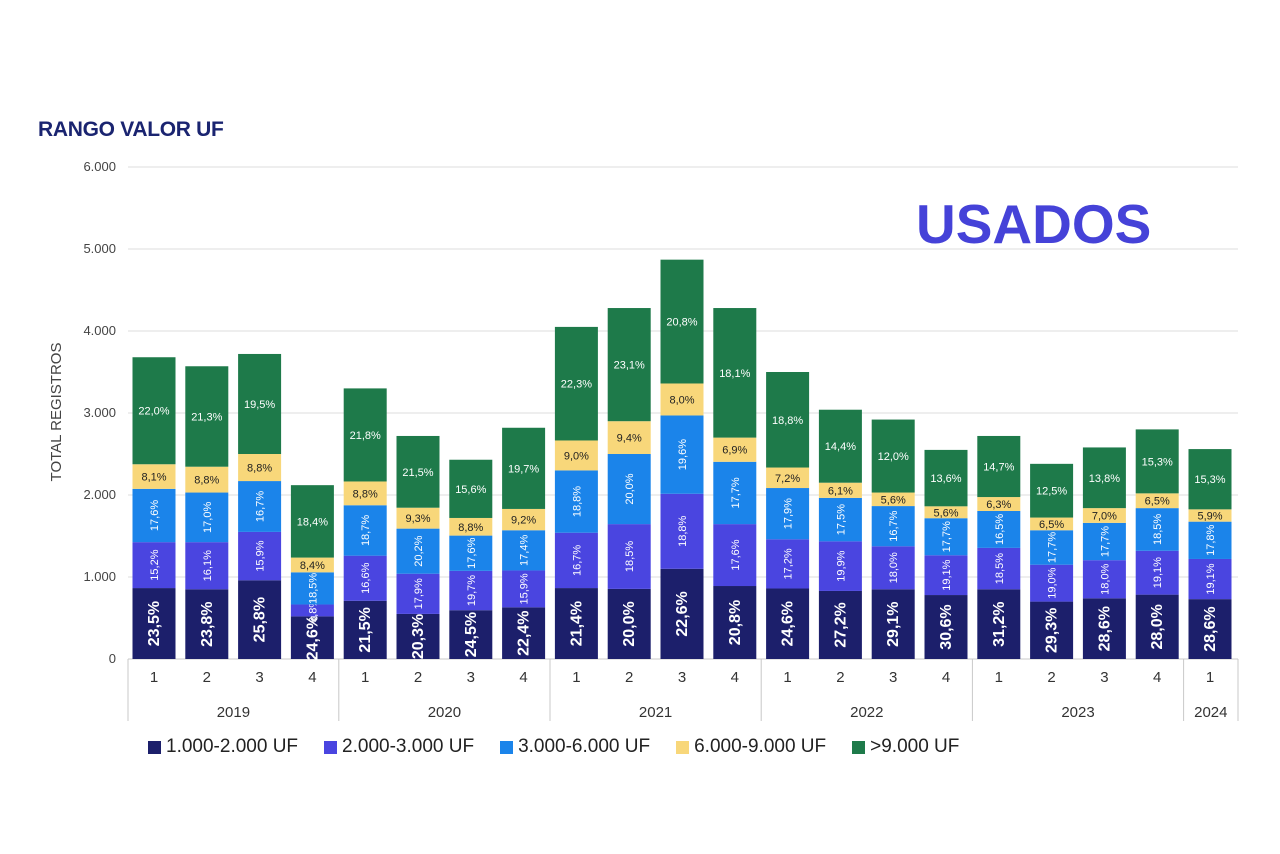 The height and width of the screenshot is (854, 1280). I want to click on bar-stack: 29,3% 19,0% 17,7%6,5% 12,5%, so click(1052, 561).